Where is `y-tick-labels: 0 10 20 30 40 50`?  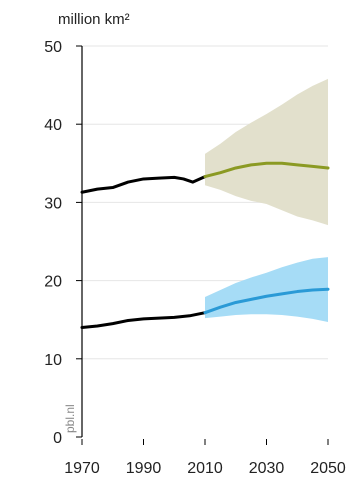
y-tick-labels: 0 10 20 30 40 50 is located at coordinates (63, 243).